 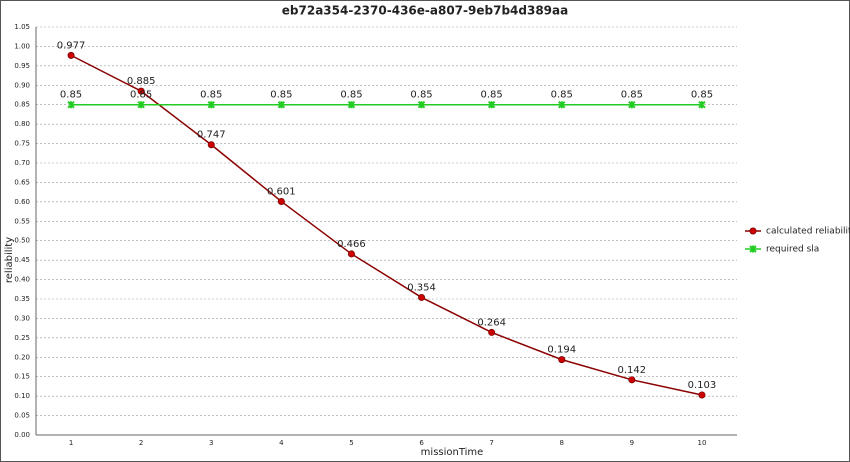 I want to click on x-tick-label: 7, so click(x=491, y=443).